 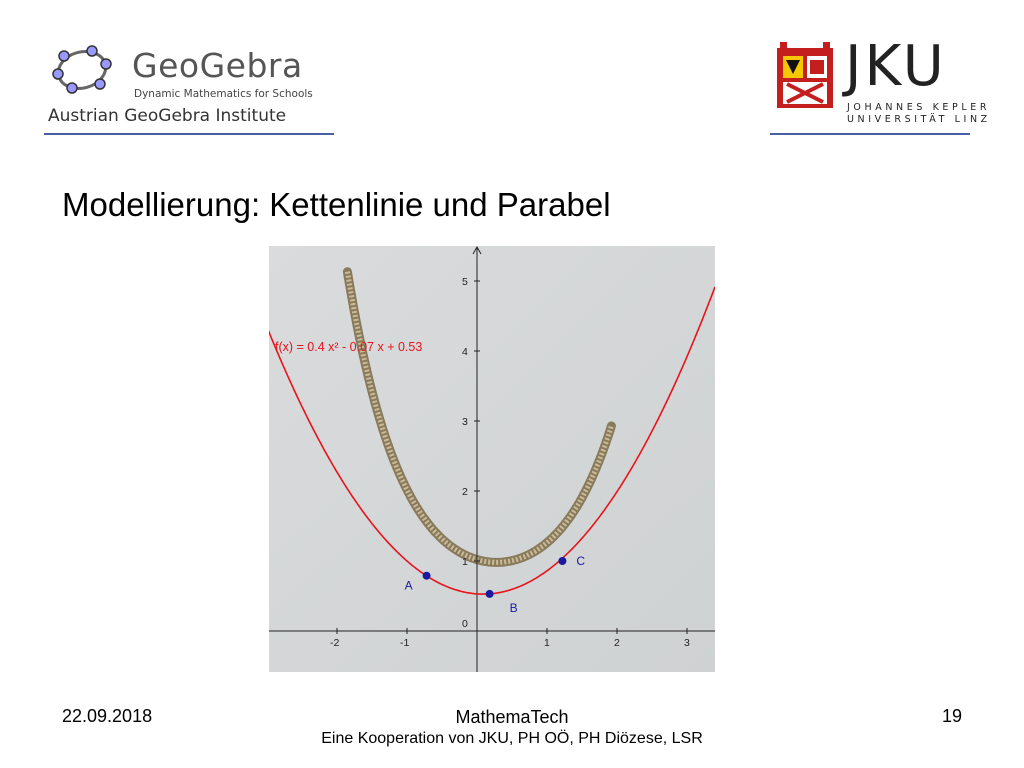 What do you see at coordinates (409, 586) in the screenshot?
I see `point-label-a: A` at bounding box center [409, 586].